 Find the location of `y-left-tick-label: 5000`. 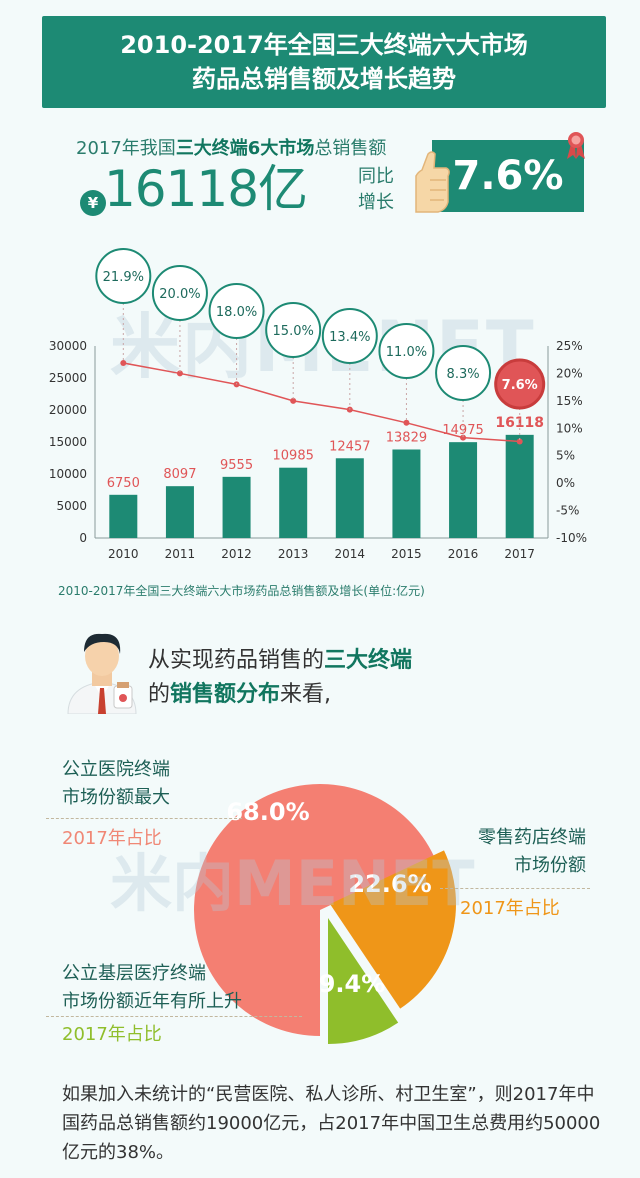

y-left-tick-label: 5000 is located at coordinates (71, 506).